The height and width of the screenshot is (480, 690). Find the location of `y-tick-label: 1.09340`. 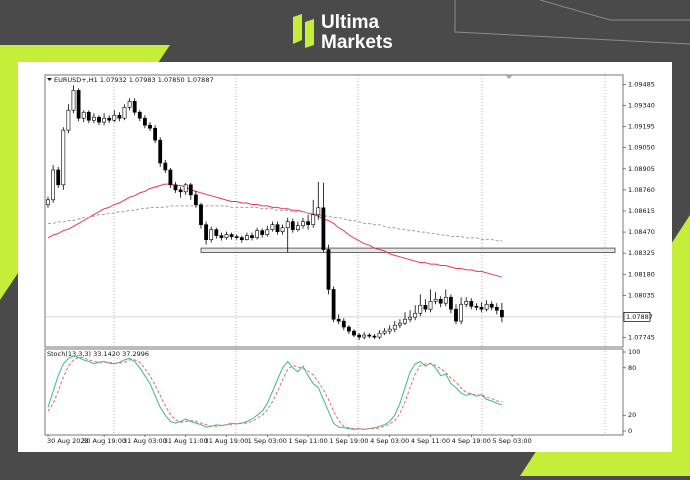

y-tick-label: 1.09340 is located at coordinates (641, 106).